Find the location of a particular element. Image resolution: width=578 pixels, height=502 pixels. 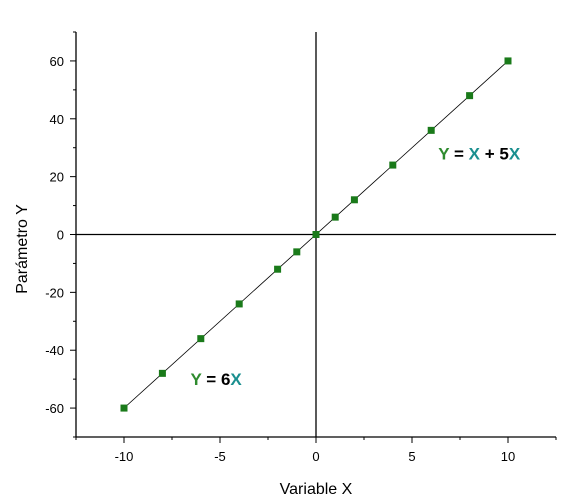

y-tick-label: -60 is located at coordinates (54, 408).